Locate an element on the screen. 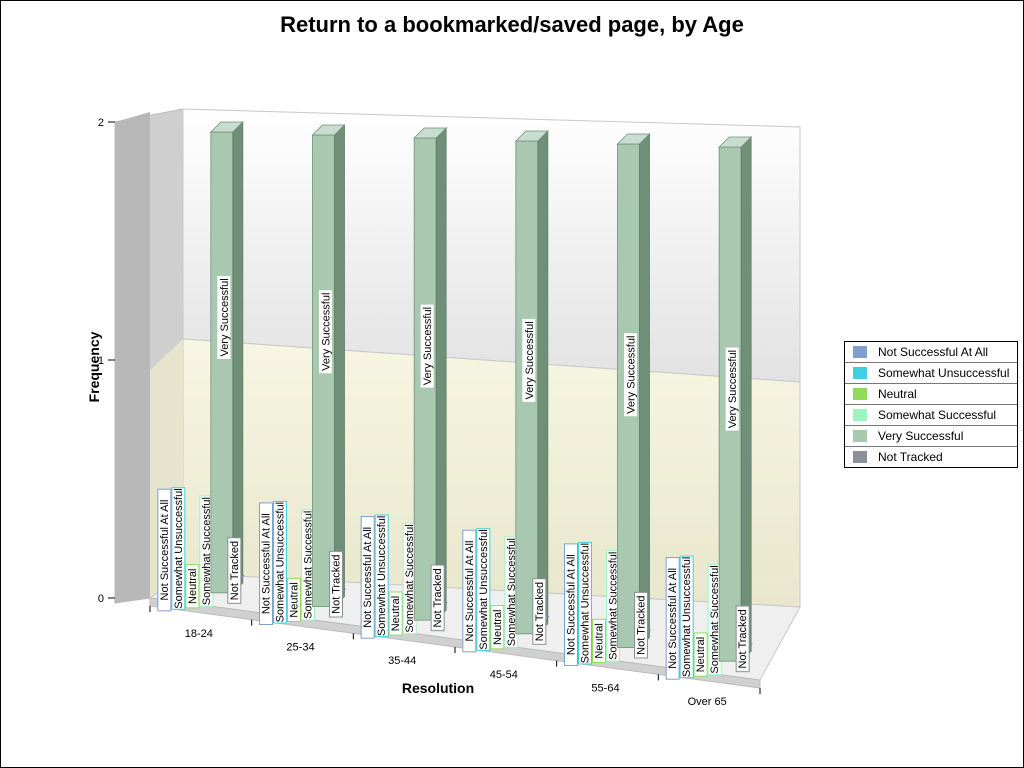 The width and height of the screenshot is (1024, 768). bar is located at coordinates (222, 362).